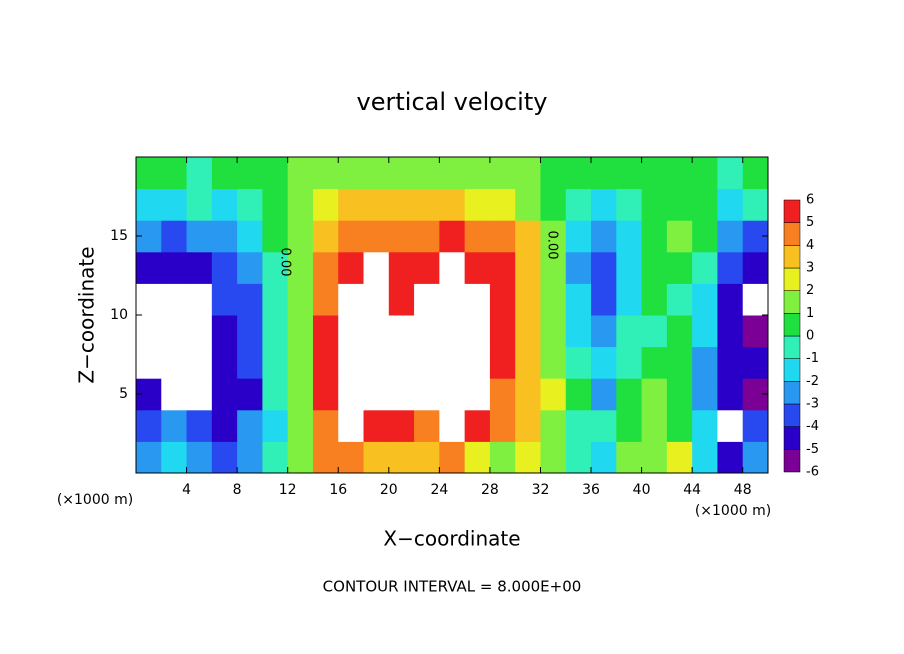 This screenshot has height=654, width=904. I want to click on x-unit: (×1000 m), so click(95, 500).